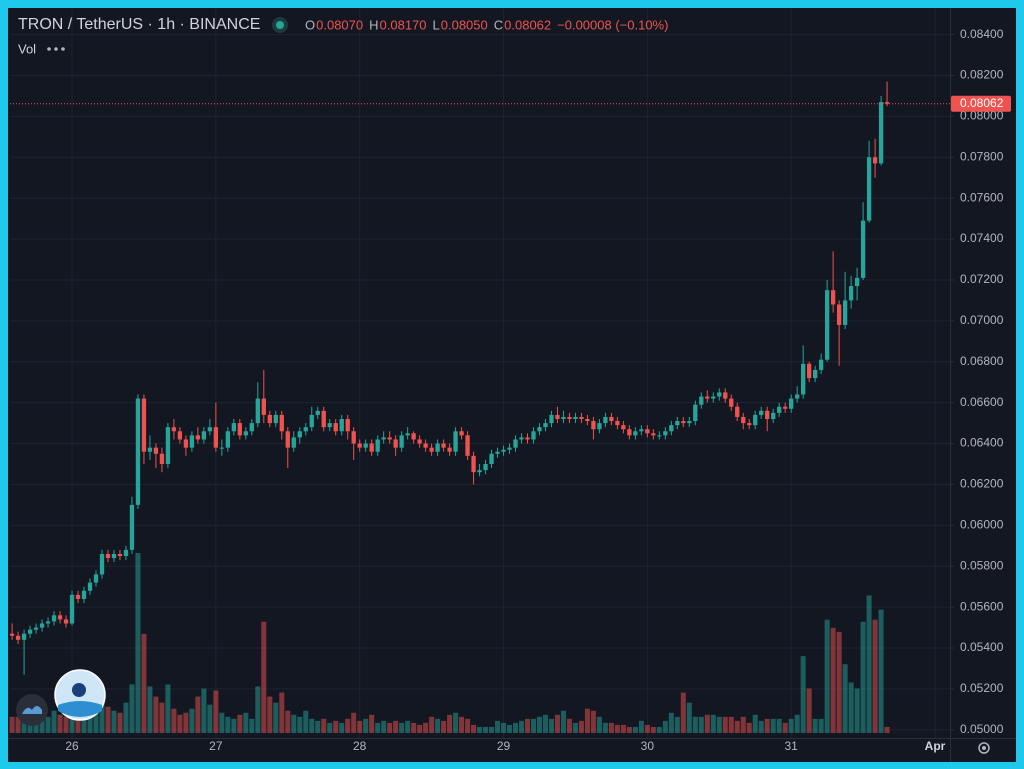  I want to click on legend-key: L, so click(436, 24).